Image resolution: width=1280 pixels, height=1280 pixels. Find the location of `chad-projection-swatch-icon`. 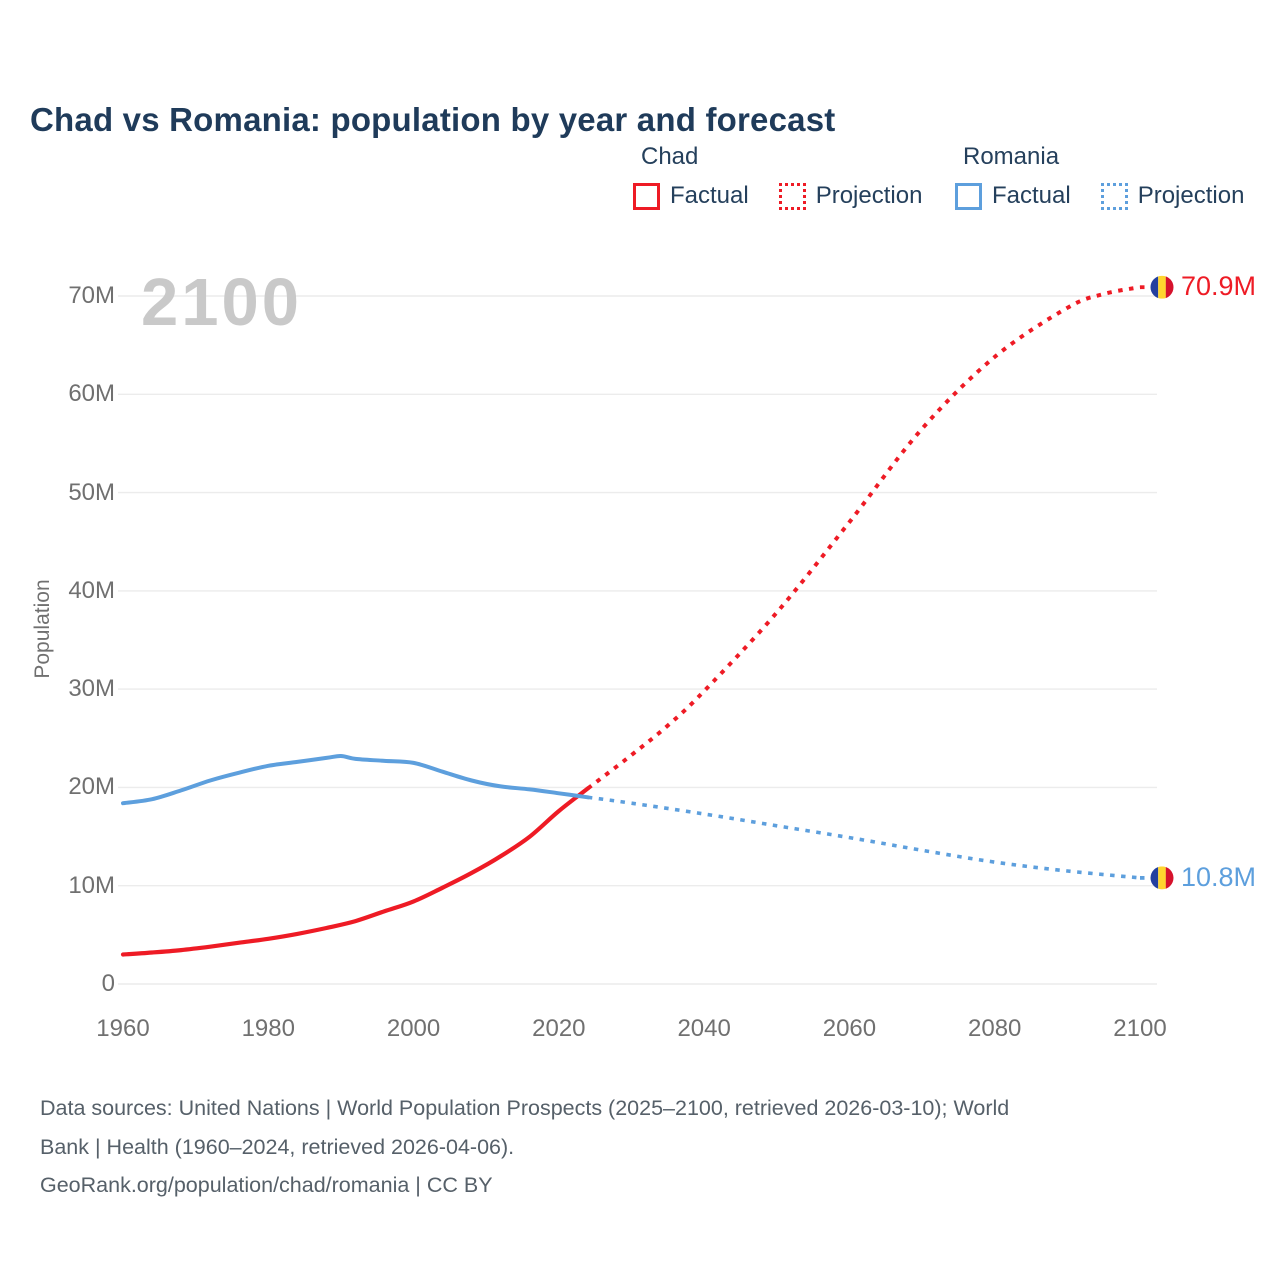

chad-projection-swatch-icon is located at coordinates (792, 196).